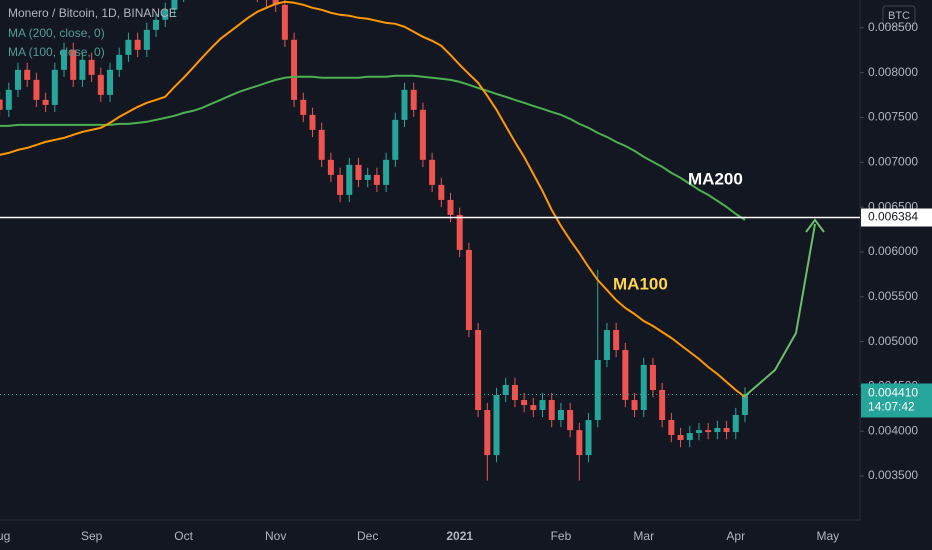 This screenshot has width=932, height=550. I want to click on y-tick-label: 0.008000, so click(893, 72).